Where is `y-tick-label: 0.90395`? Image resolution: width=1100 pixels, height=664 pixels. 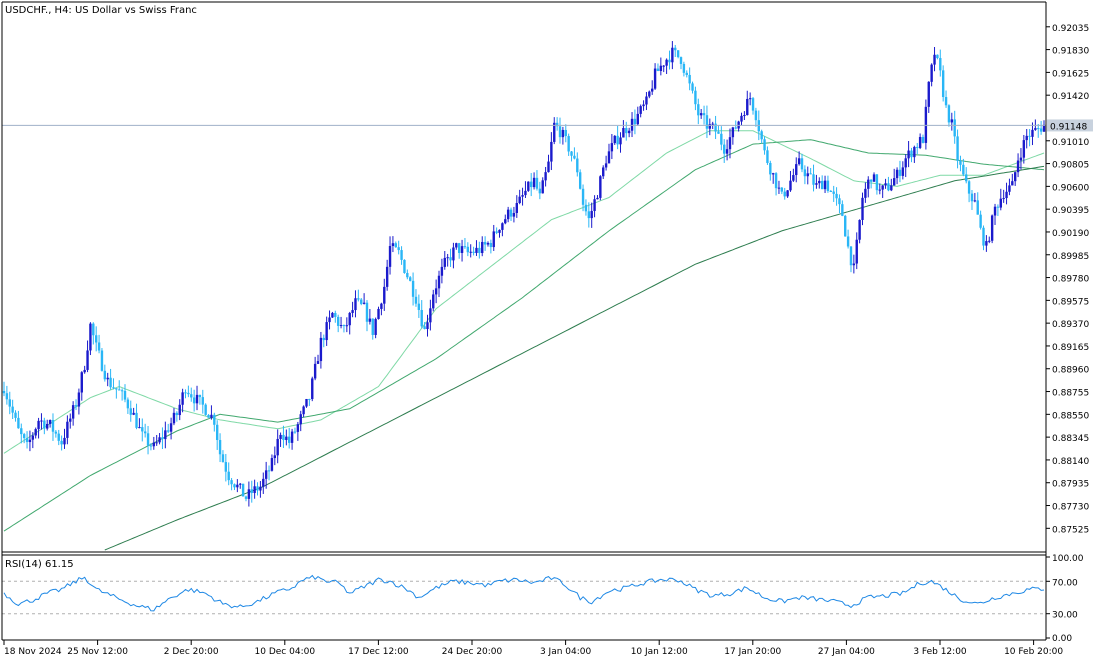
y-tick-label: 0.90395 is located at coordinates (1070, 211).